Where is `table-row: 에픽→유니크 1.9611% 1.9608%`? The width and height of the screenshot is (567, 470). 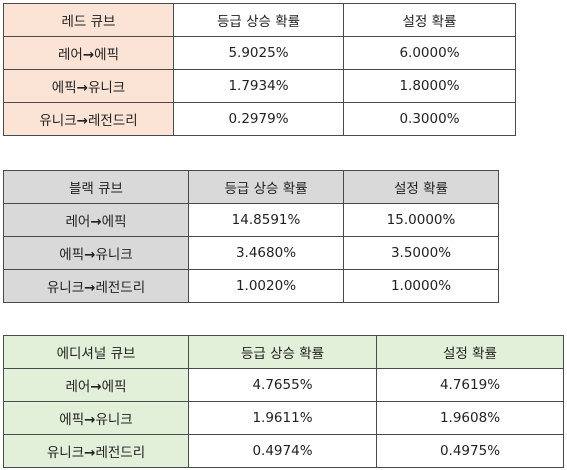
table-row: 에픽→유니크 1.9611% 1.9608% is located at coordinates (283, 418).